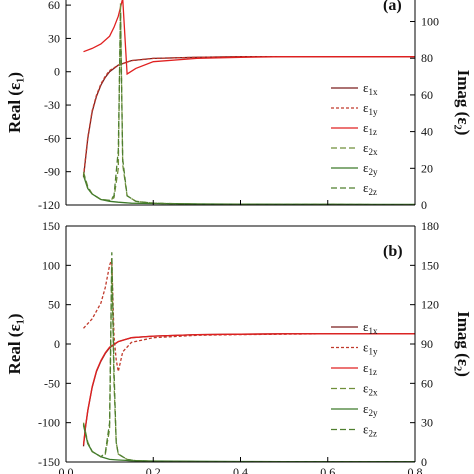 The height and width of the screenshot is (474, 474). I want to click on y2-tick-label: 80, so click(427, 58).